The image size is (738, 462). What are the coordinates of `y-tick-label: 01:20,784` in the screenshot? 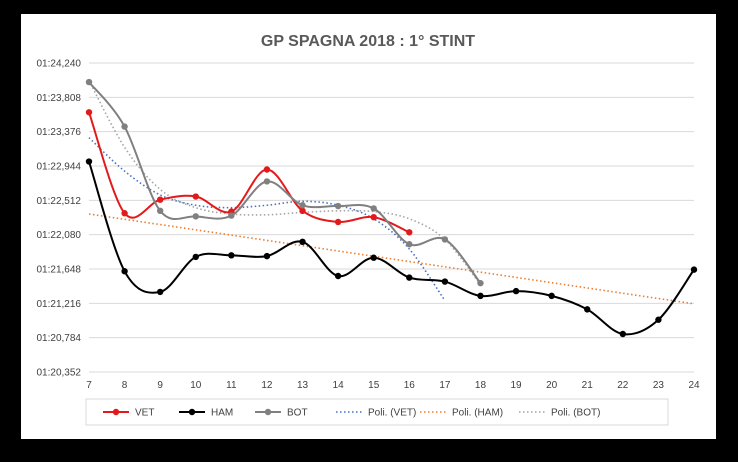 It's located at (59, 338).